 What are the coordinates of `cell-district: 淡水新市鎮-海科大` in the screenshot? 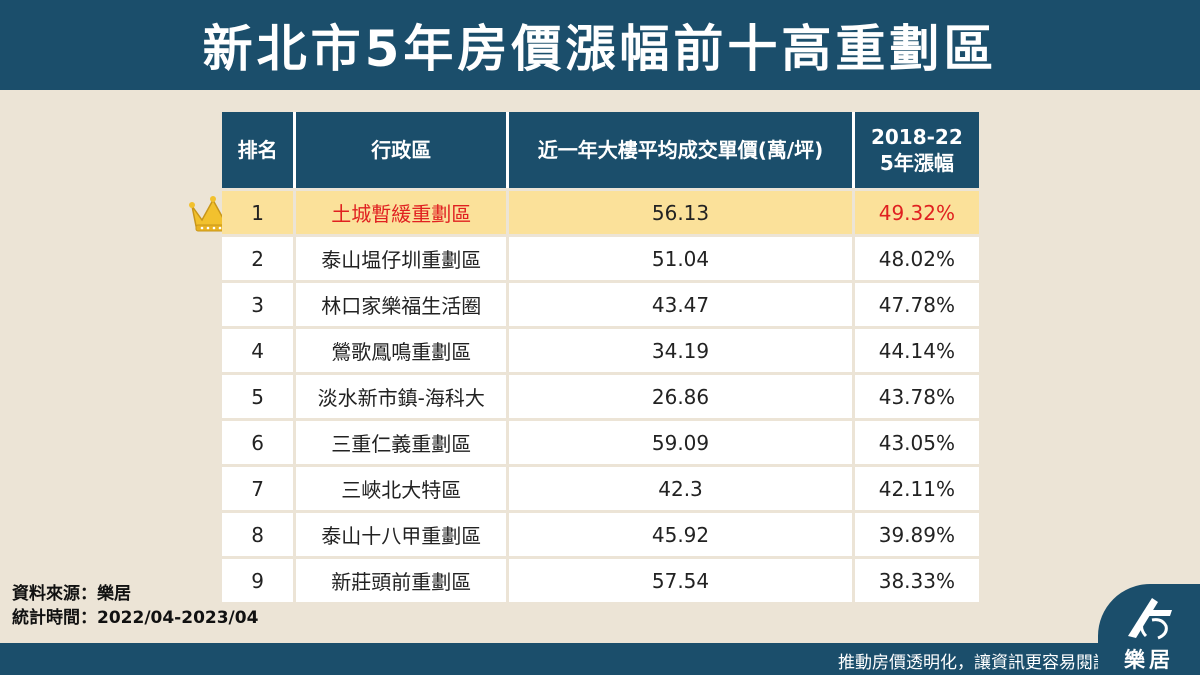 It's located at (403, 395).